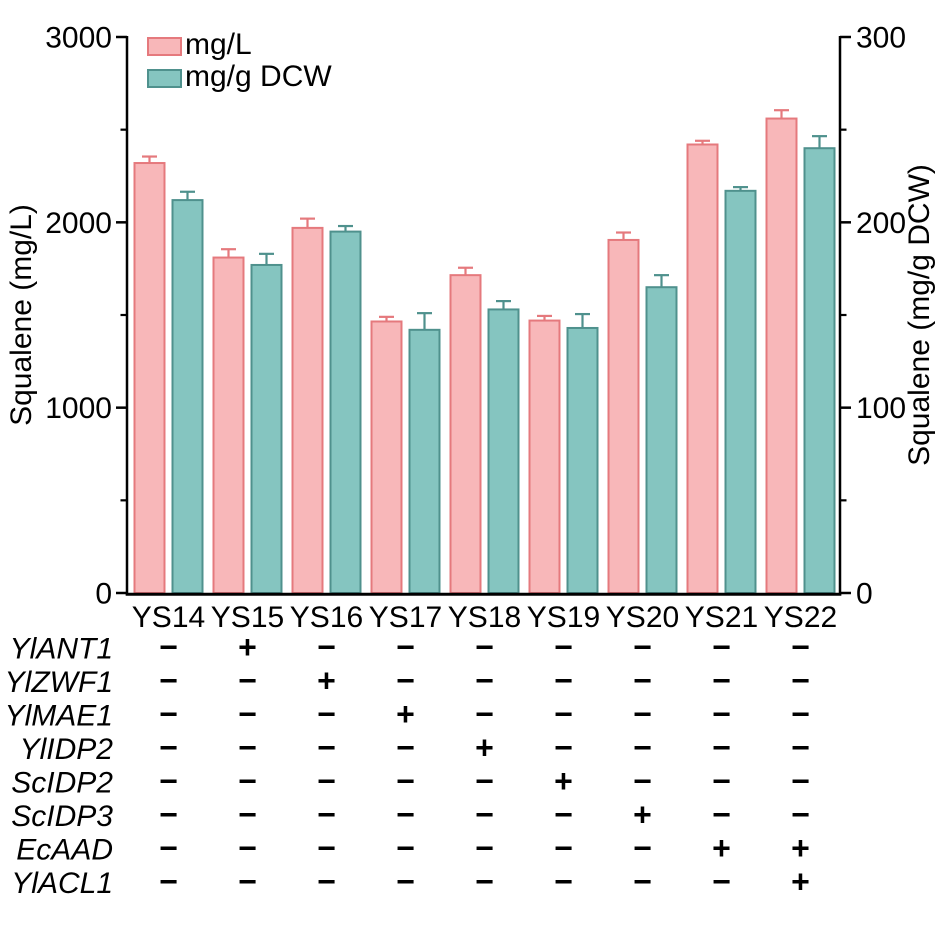 Image resolution: width=945 pixels, height=945 pixels. I want to click on matrix-mark-EcAAD-YS15: −, so click(247, 848).